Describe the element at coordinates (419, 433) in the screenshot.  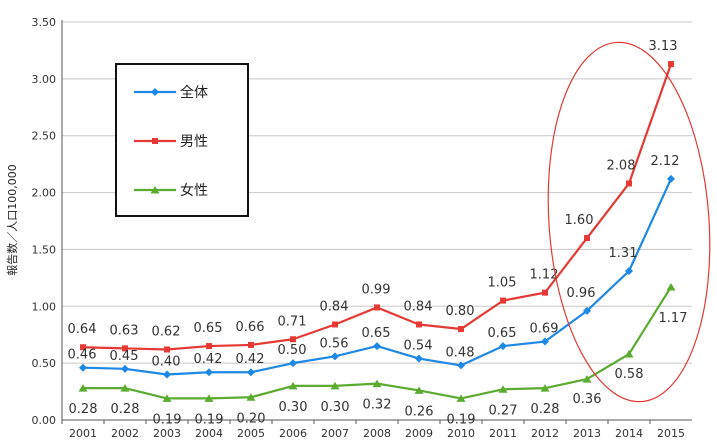
I see `x-tick-label: 2009` at that location.